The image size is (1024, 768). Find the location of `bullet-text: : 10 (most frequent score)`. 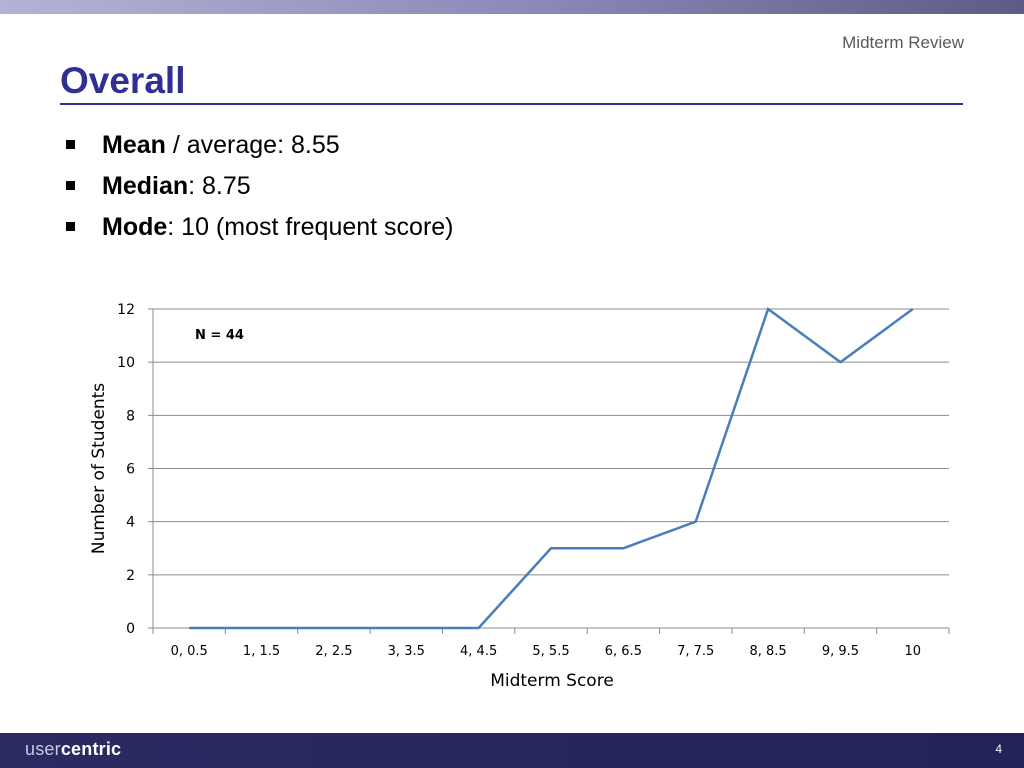

bullet-text: : 10 (most frequent score) is located at coordinates (310, 227).